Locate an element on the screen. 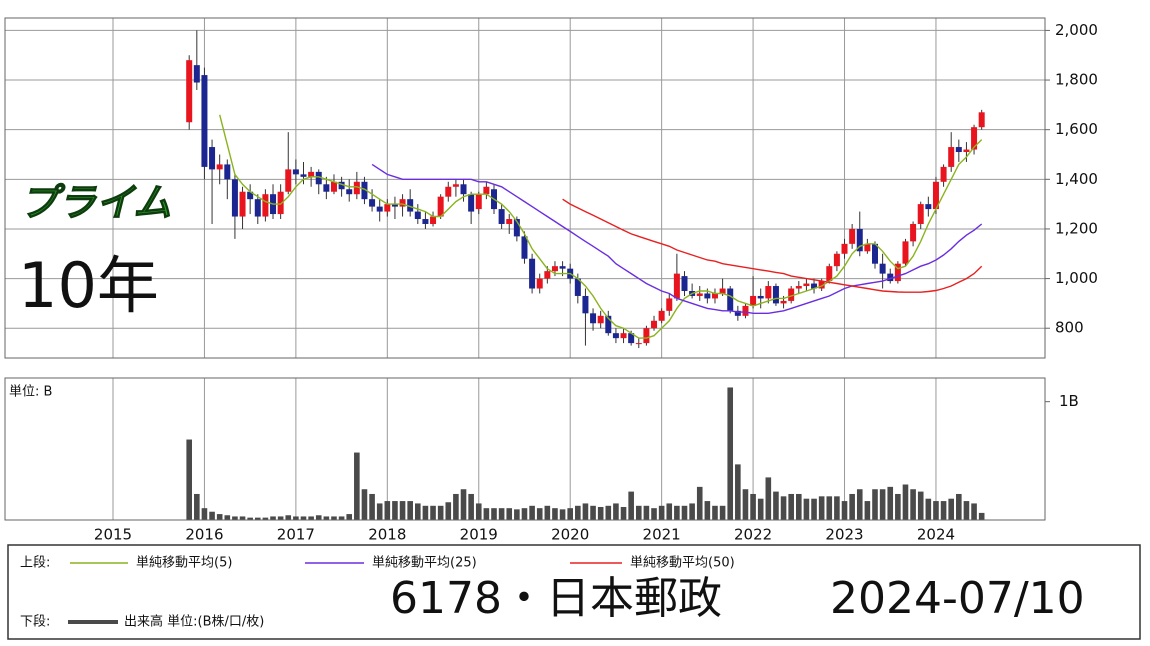  legend-label: 単純移動平均(5) is located at coordinates (184, 563).